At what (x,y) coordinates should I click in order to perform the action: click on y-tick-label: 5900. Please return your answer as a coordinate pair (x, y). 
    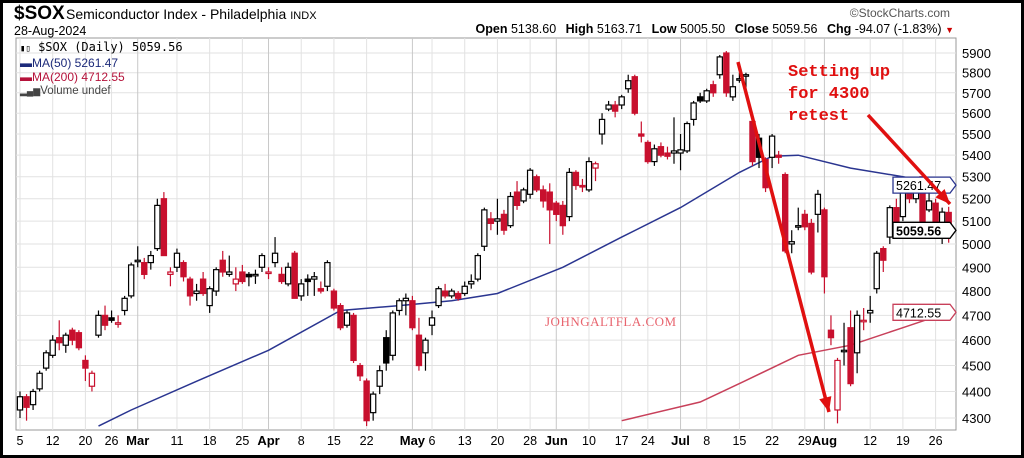
    Looking at the image, I should click on (976, 53).